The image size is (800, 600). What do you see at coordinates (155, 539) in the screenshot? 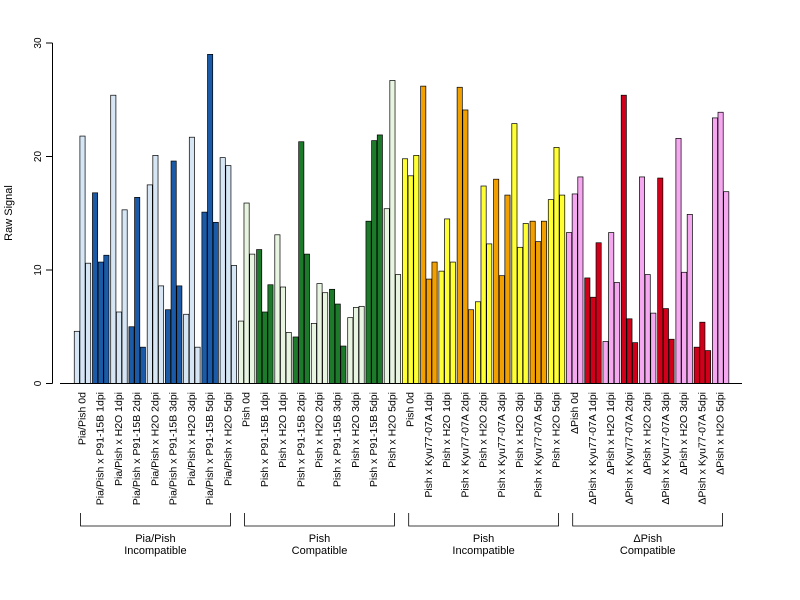
I see `group-label-line1: Pia/Pish` at bounding box center [155, 539].